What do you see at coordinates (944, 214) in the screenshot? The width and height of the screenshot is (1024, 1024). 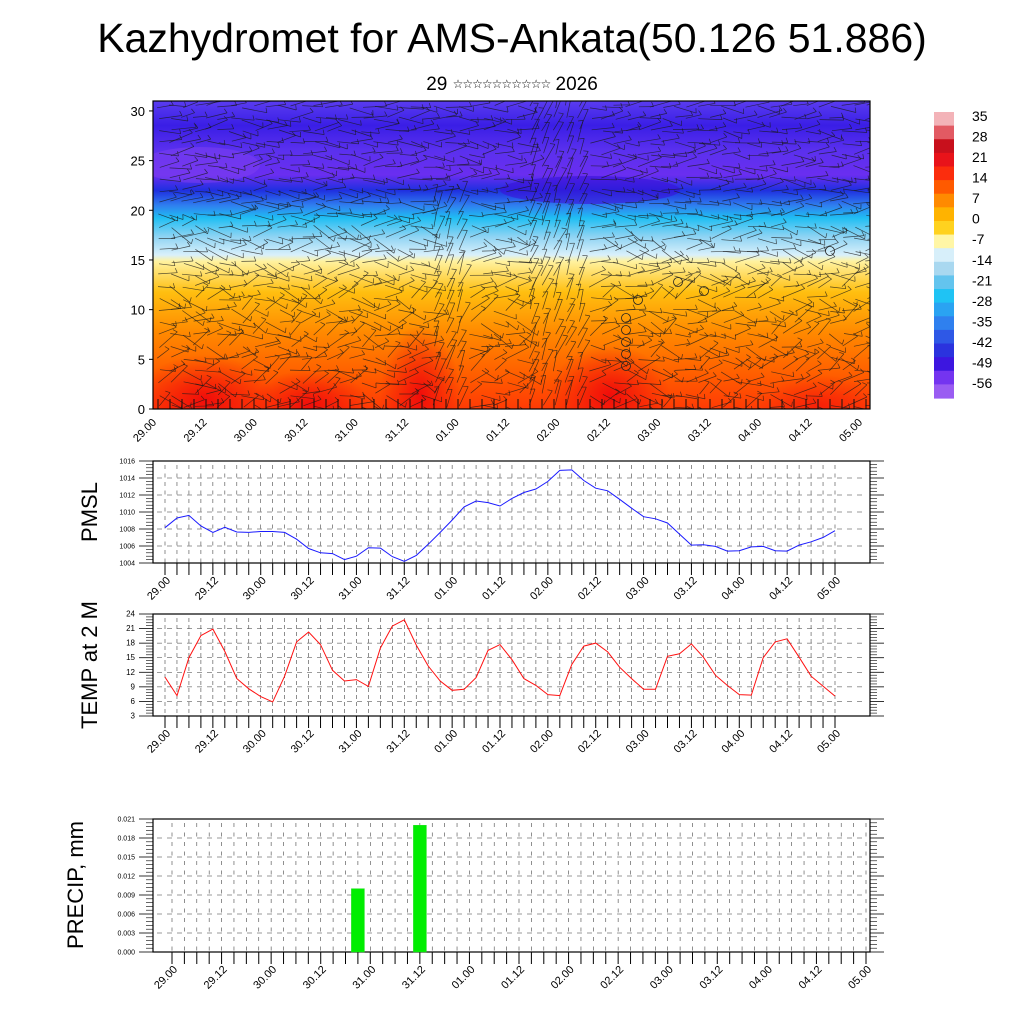 I see `colorbar-swatch` at bounding box center [944, 214].